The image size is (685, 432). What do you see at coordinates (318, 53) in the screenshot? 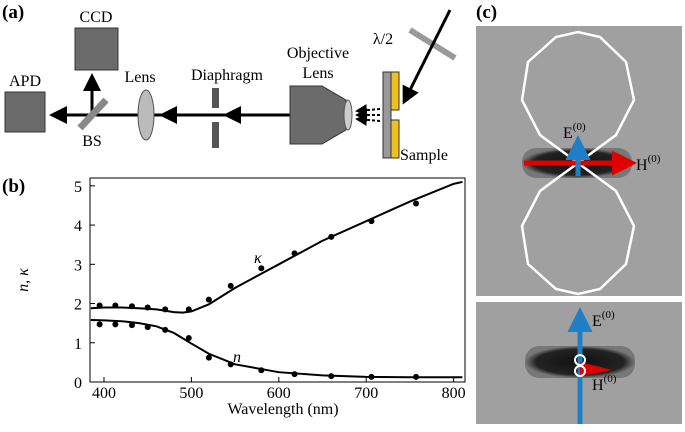
I see `label: Objective` at bounding box center [318, 53].